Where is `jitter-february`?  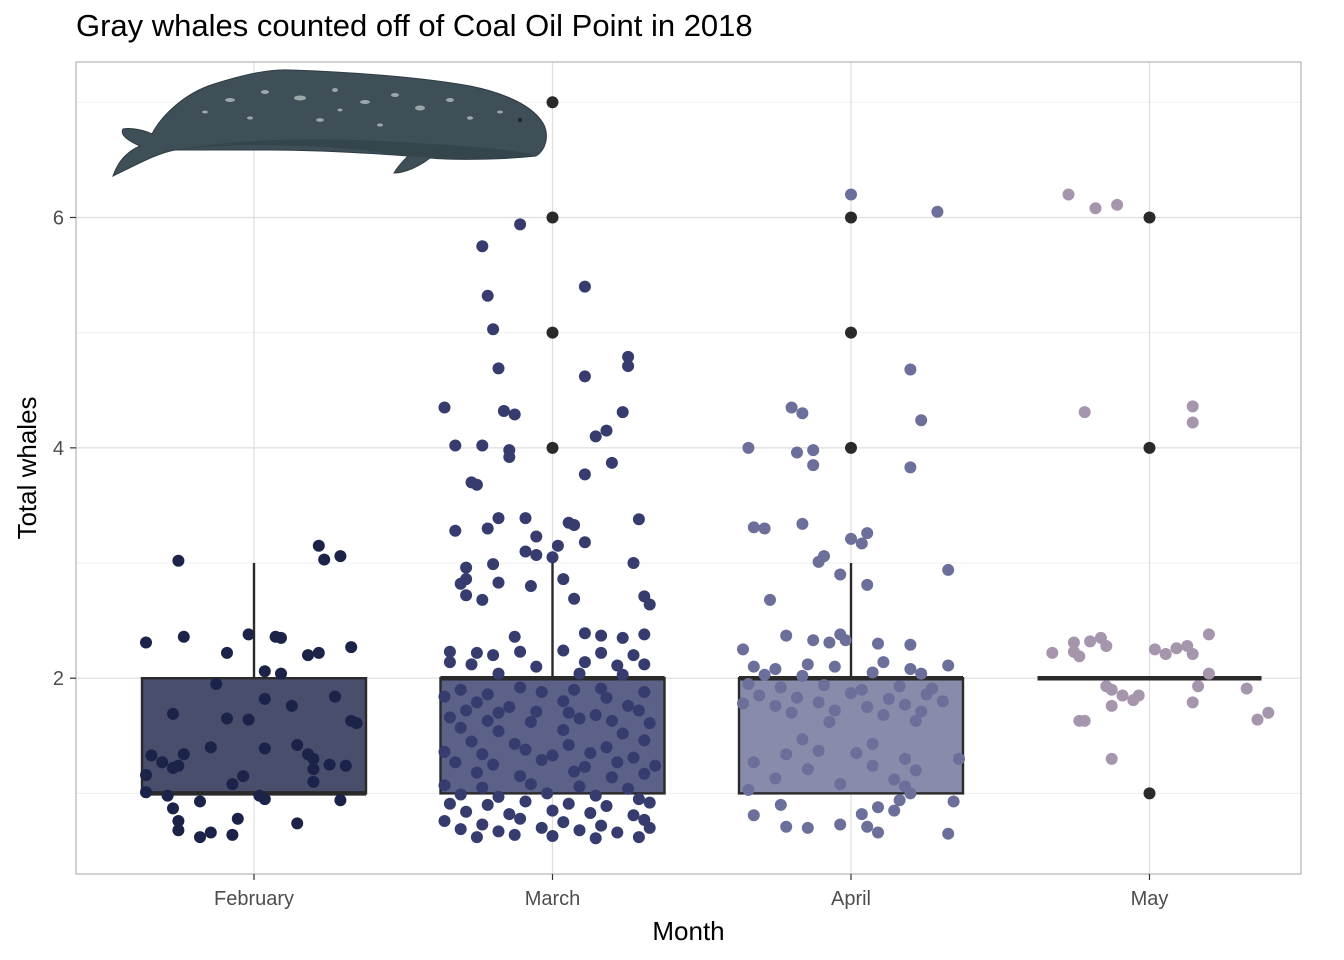
jitter-february is located at coordinates (251, 691).